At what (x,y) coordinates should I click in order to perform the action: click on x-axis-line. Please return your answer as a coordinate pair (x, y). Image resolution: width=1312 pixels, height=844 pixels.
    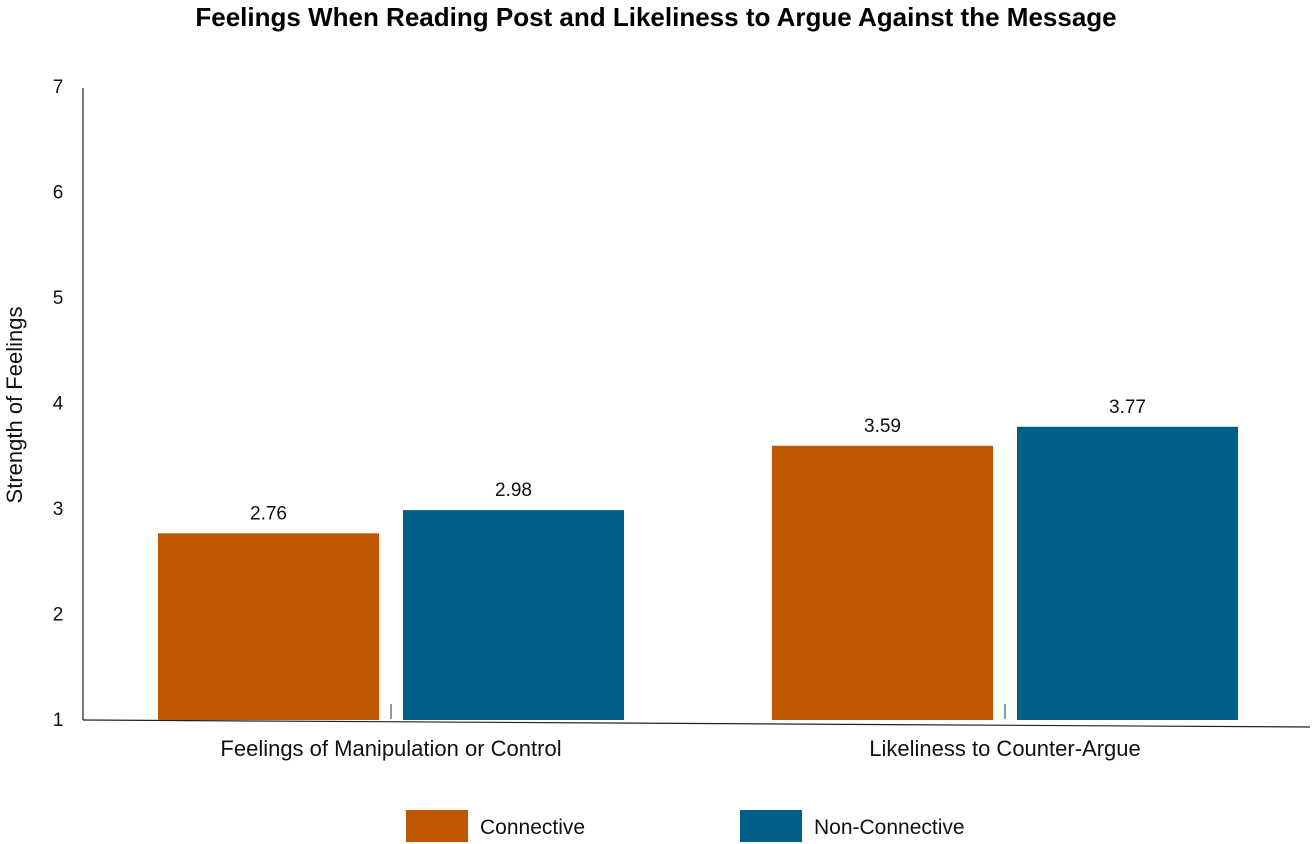
    Looking at the image, I should click on (696, 723).